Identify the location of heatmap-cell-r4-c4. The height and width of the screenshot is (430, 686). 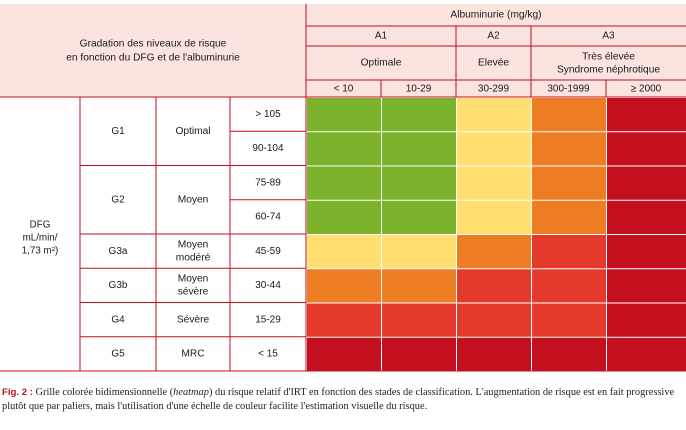
(646, 252).